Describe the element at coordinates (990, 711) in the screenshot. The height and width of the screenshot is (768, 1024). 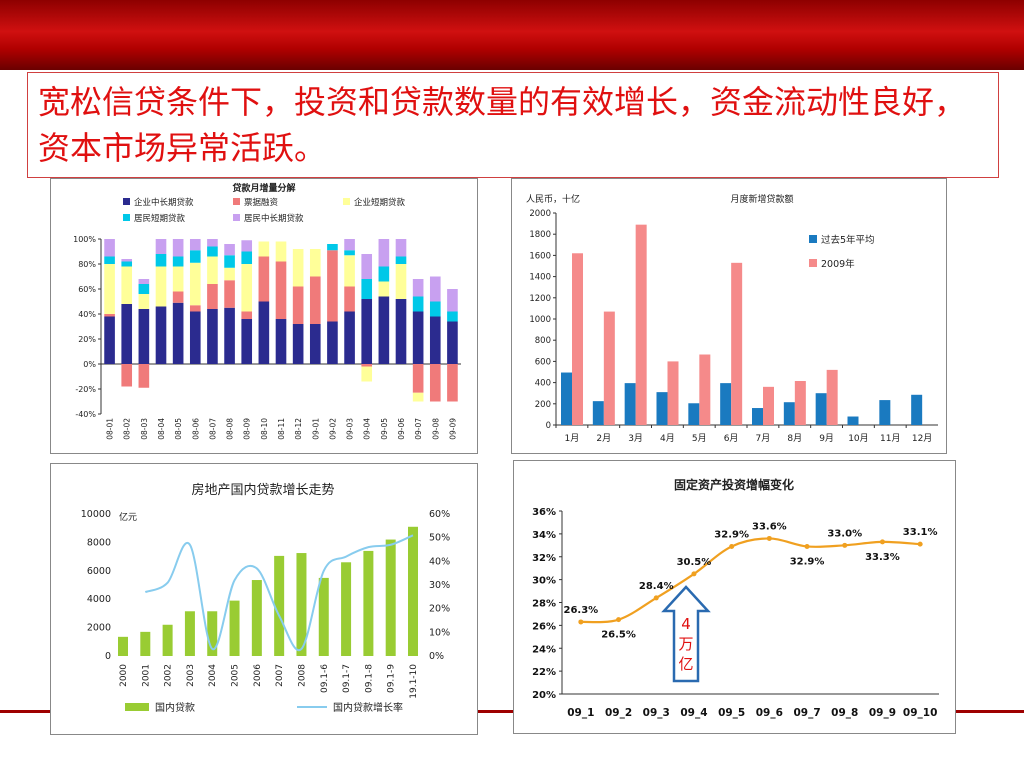
I see `decorative-line-right` at that location.